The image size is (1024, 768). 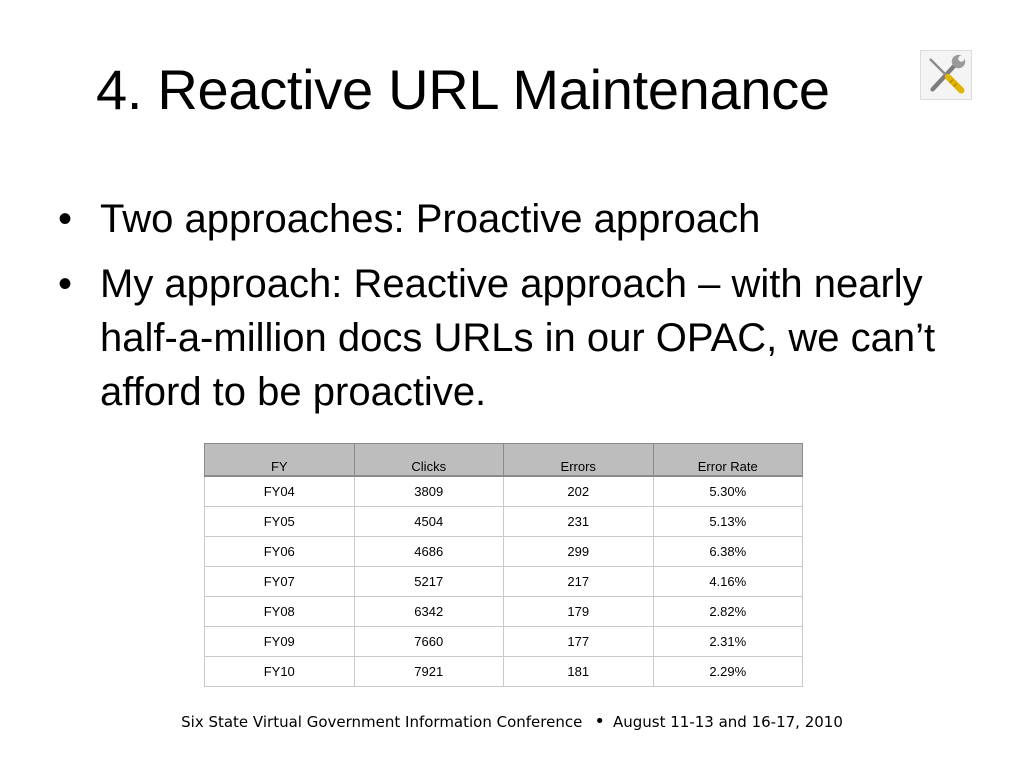 What do you see at coordinates (279, 521) in the screenshot?
I see `table-cell: FY05` at bounding box center [279, 521].